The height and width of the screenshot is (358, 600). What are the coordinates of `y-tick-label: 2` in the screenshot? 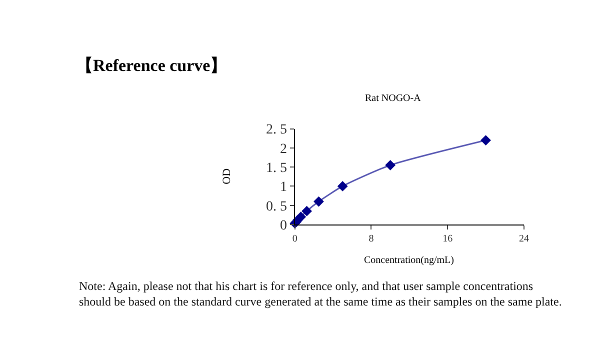 It's located at (284, 149).